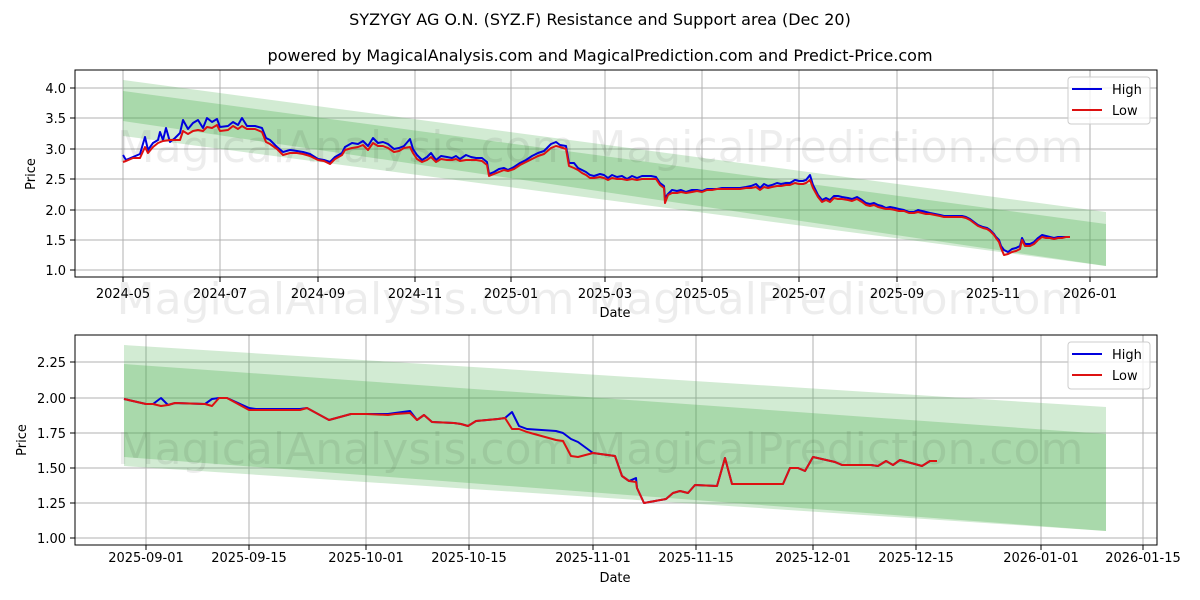  I want to click on svg-text: 2.0, so click(55, 211).